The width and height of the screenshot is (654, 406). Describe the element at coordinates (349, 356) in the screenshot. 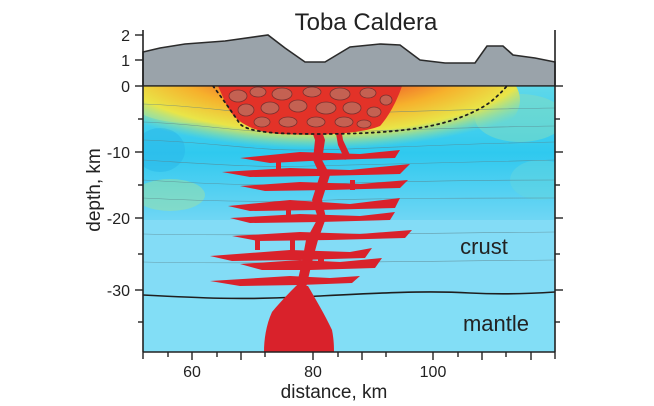

I see `x-axis-ticks` at that location.